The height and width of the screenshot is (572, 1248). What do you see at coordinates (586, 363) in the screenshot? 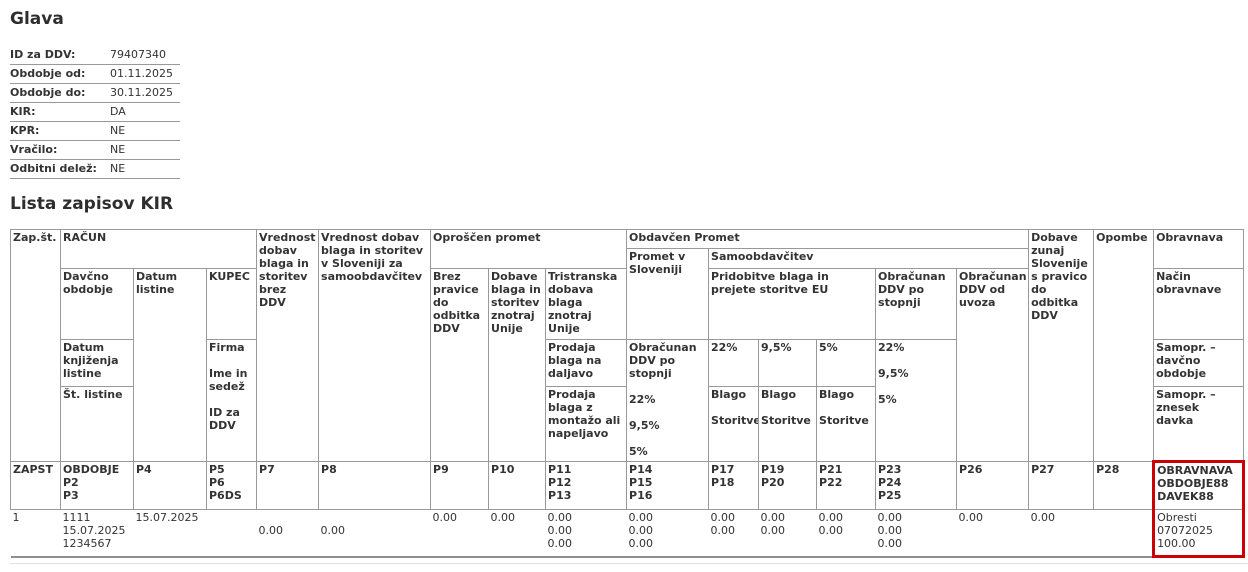
I see `col-header-prodaja-daljavo: Prodaja blaga na daljavo` at bounding box center [586, 363].